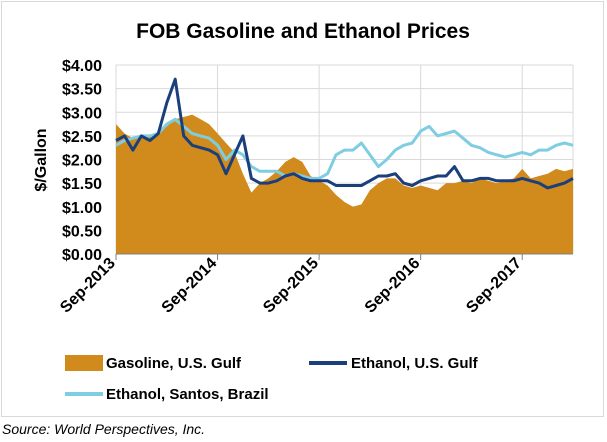  I want to click on x-tick-label: Sep-2017, so click(494, 286).